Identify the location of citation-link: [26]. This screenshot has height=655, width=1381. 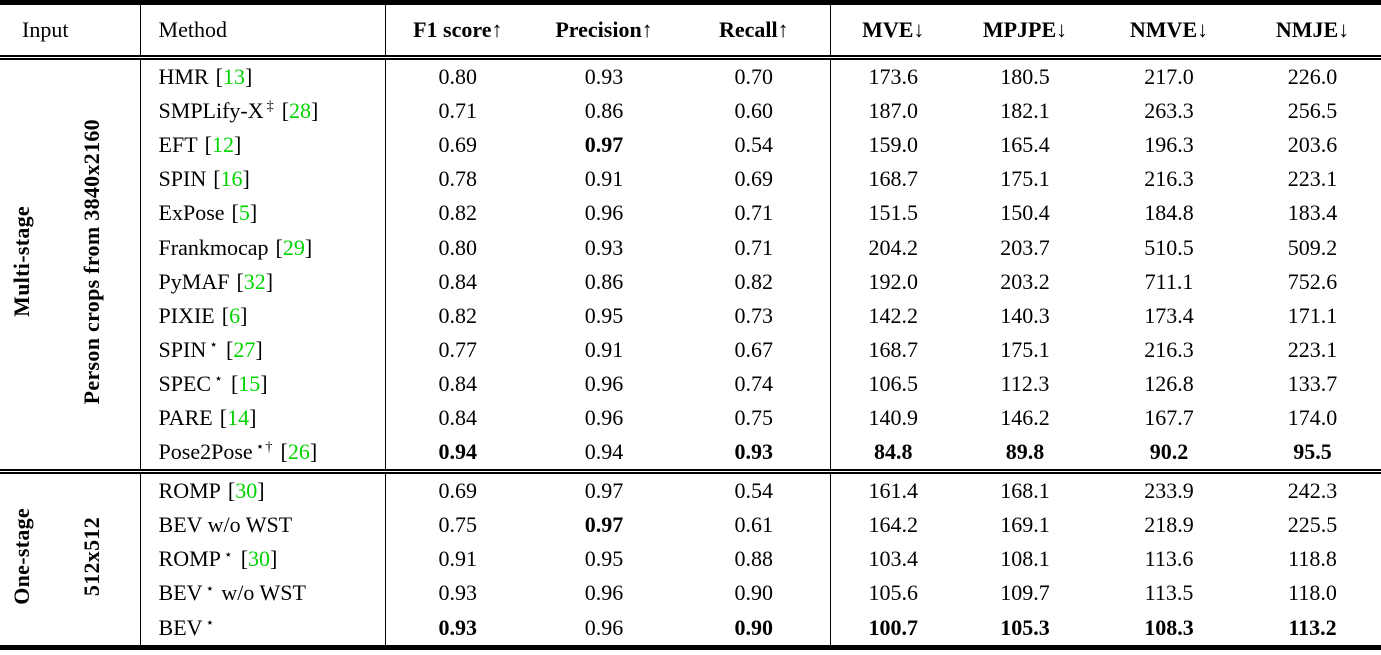
(299, 451).